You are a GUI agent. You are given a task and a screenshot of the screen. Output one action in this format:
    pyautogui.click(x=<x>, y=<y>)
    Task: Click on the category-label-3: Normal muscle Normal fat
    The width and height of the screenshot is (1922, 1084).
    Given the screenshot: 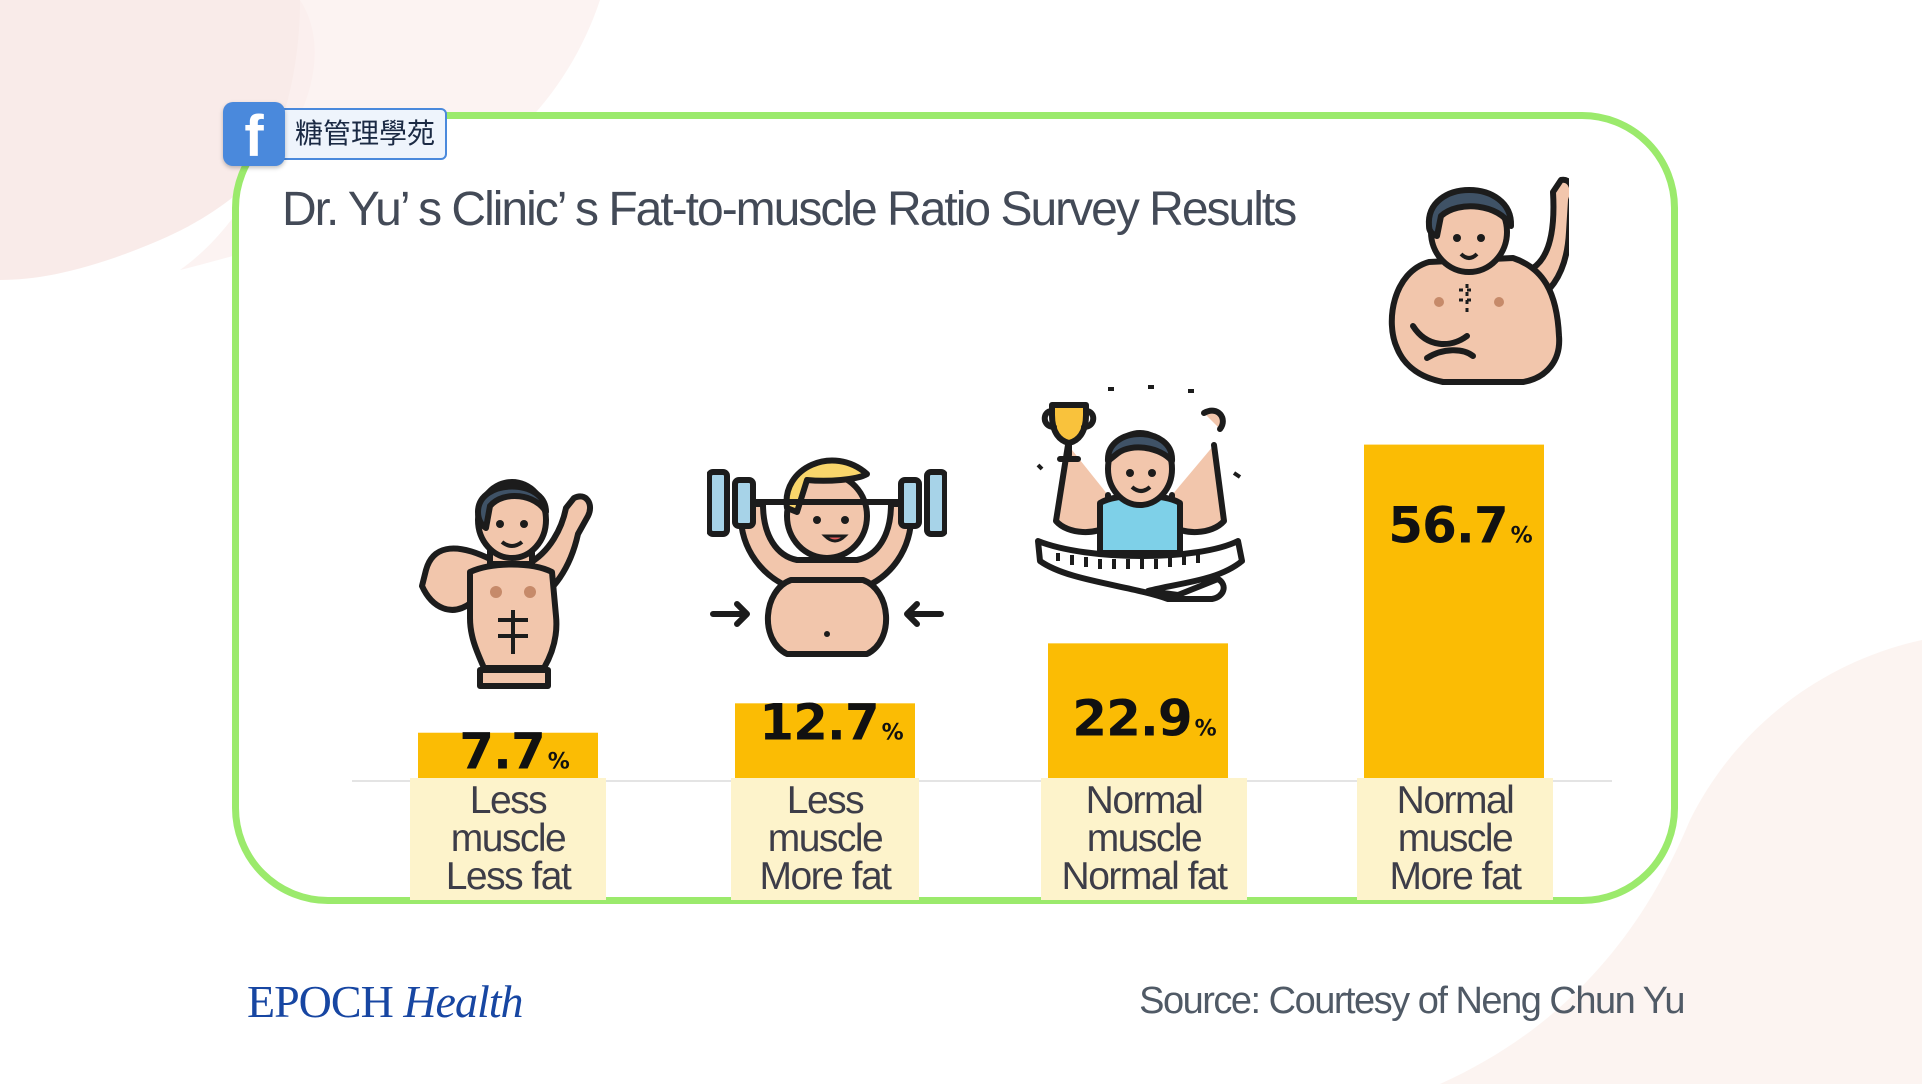 What is the action you would take?
    pyautogui.click(x=1144, y=839)
    